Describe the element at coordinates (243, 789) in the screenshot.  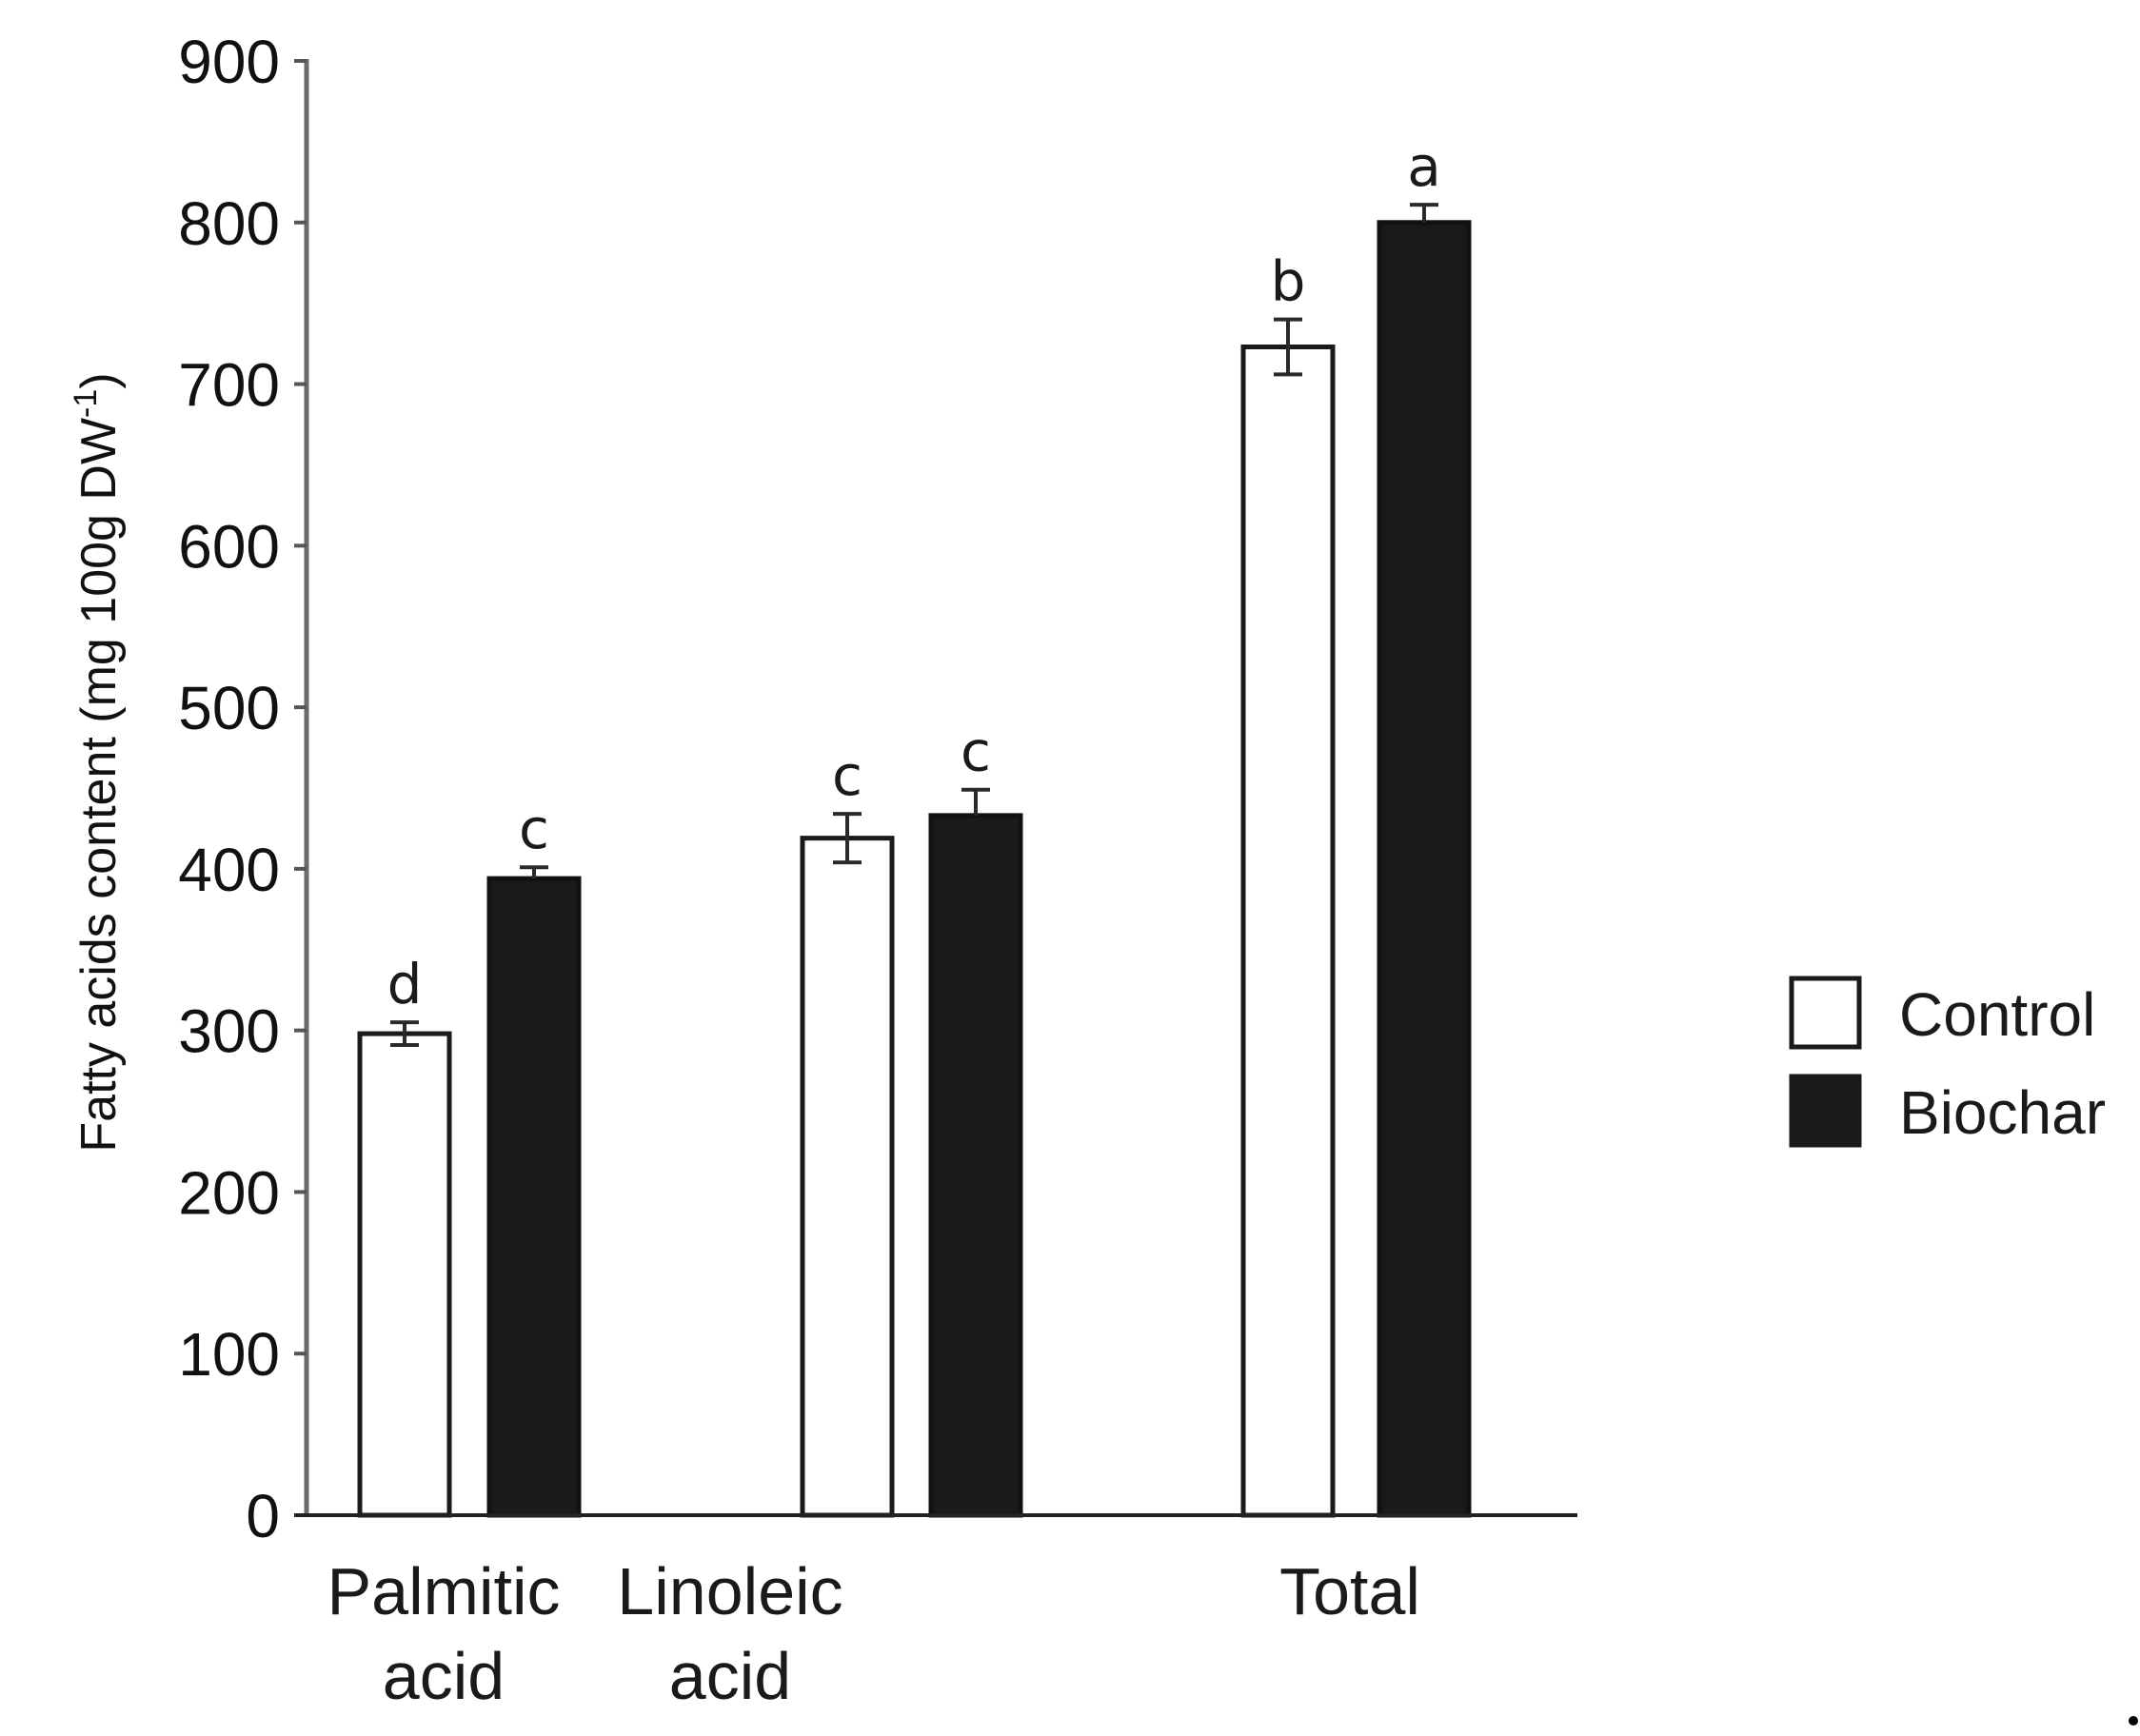
I see `y-axis: 0 100 200 300 400 500 600 700 800 900` at that location.